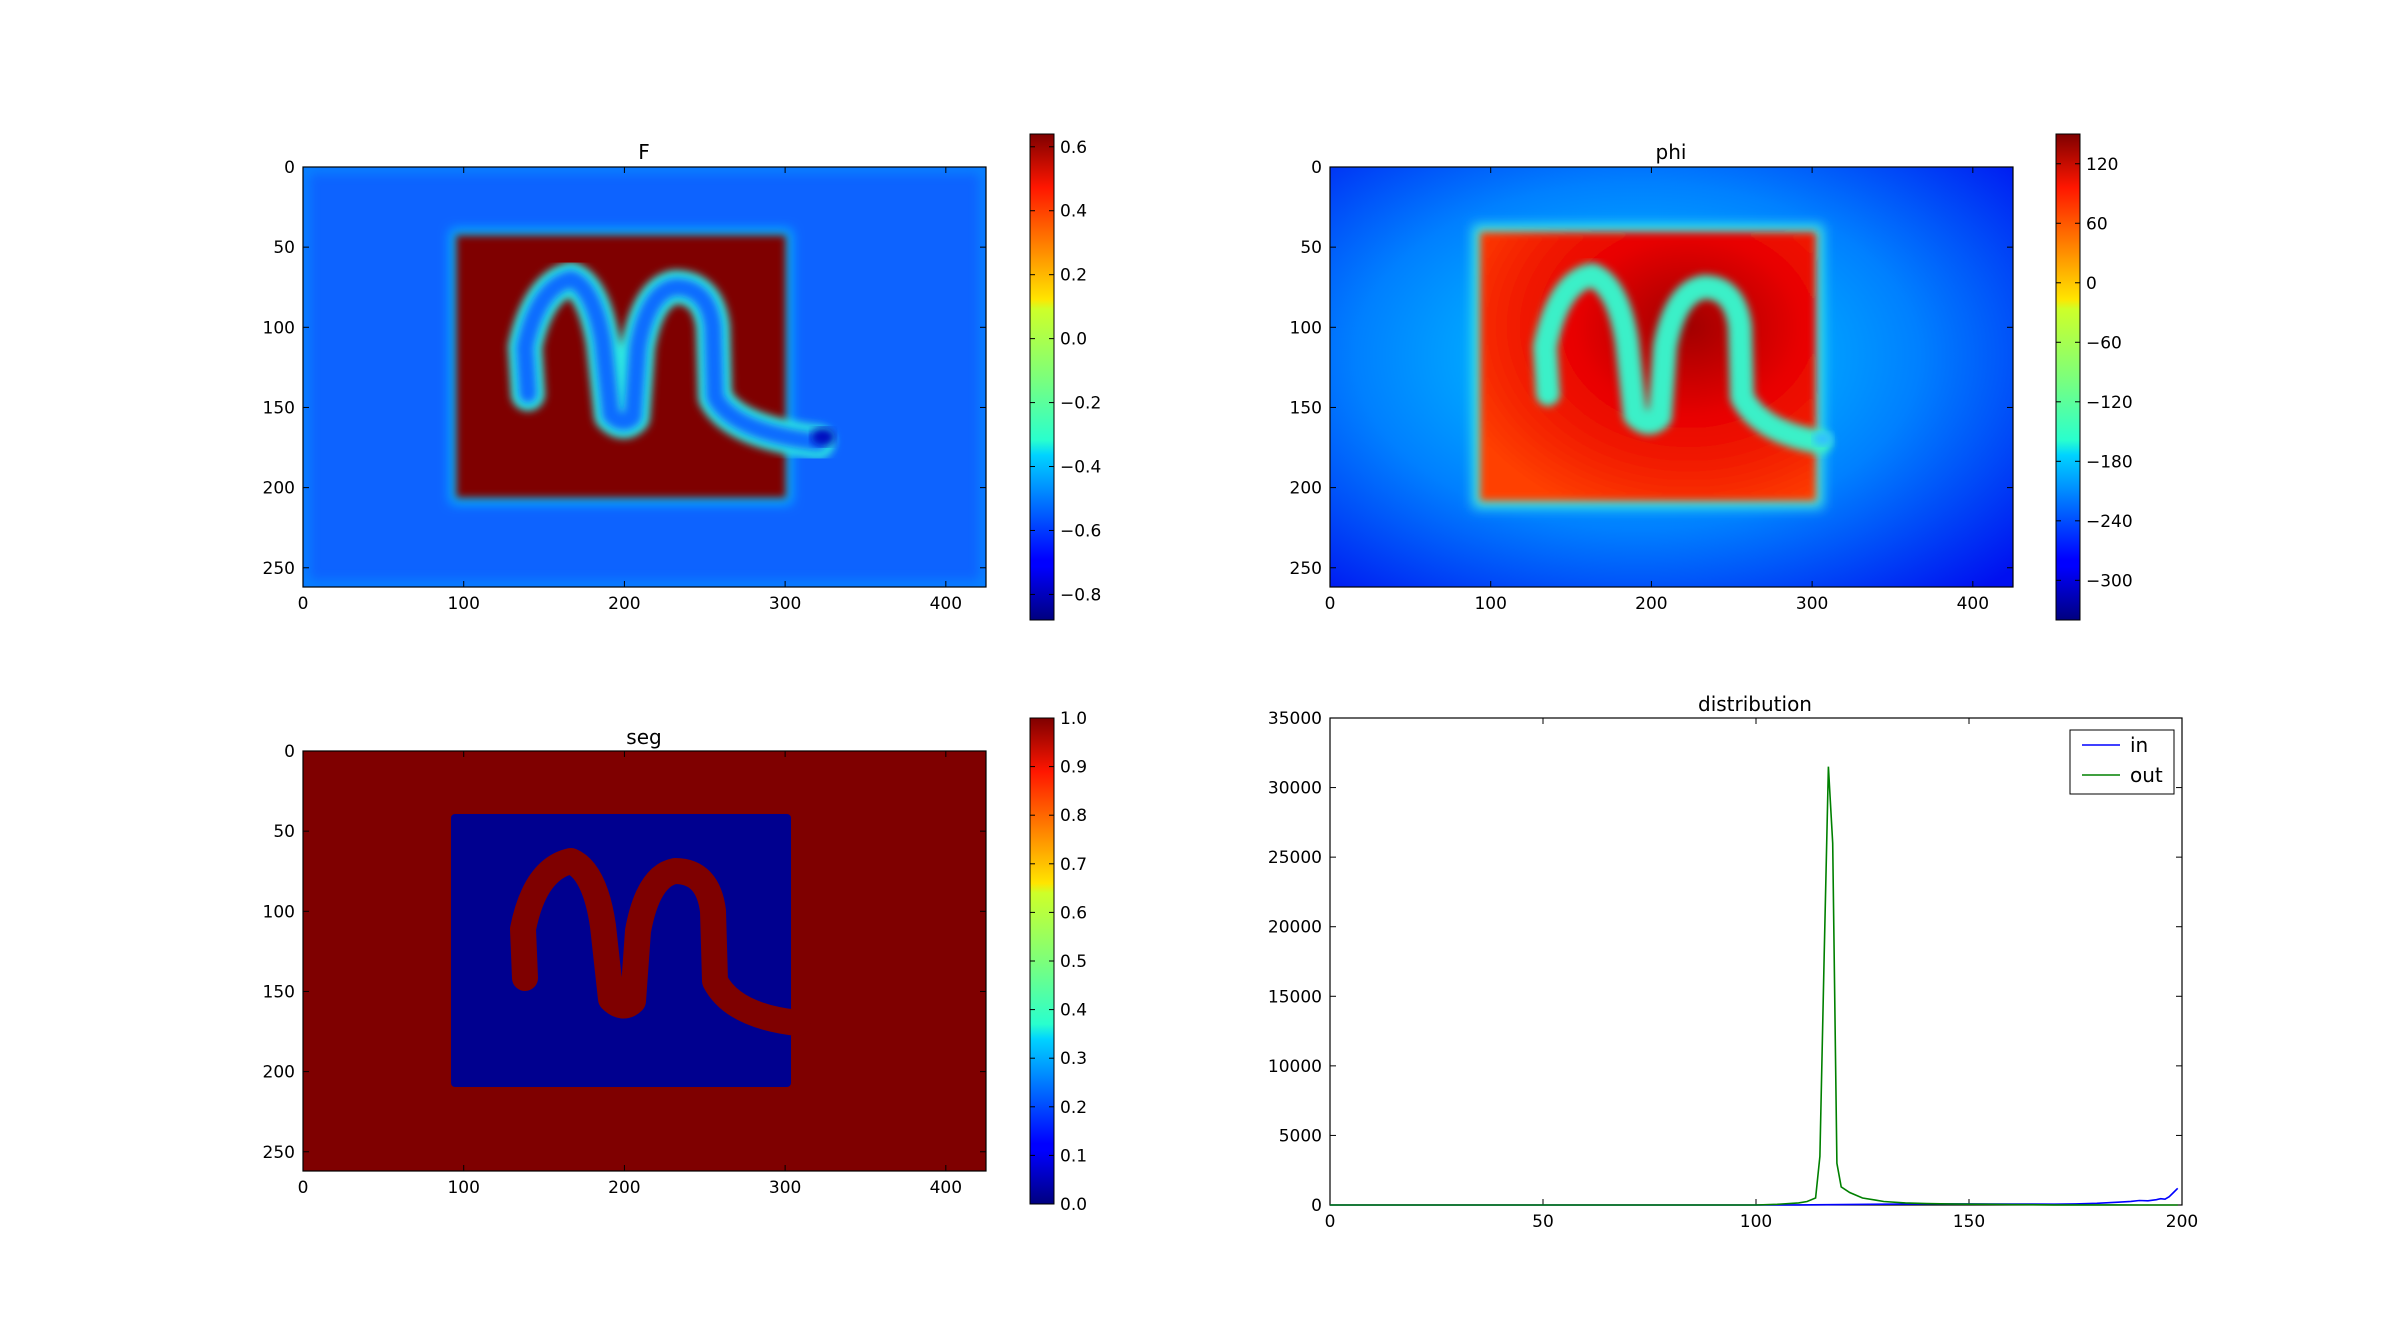  Describe the element at coordinates (660, 942) in the screenshot. I see `seg-curve` at that location.